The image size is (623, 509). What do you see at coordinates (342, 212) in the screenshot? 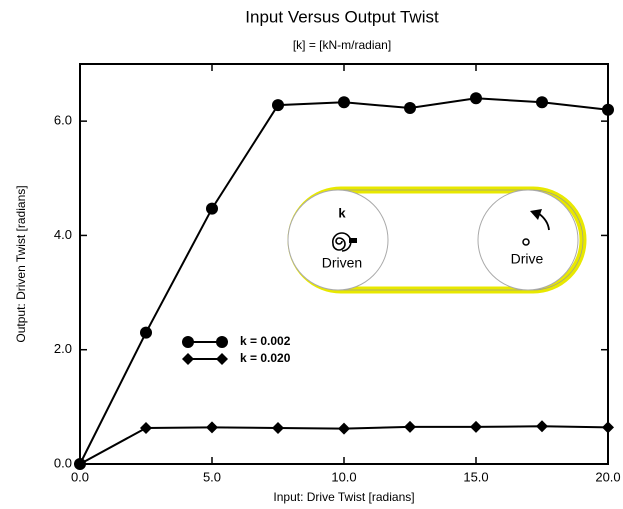
I see `spring-label: k` at bounding box center [342, 212].